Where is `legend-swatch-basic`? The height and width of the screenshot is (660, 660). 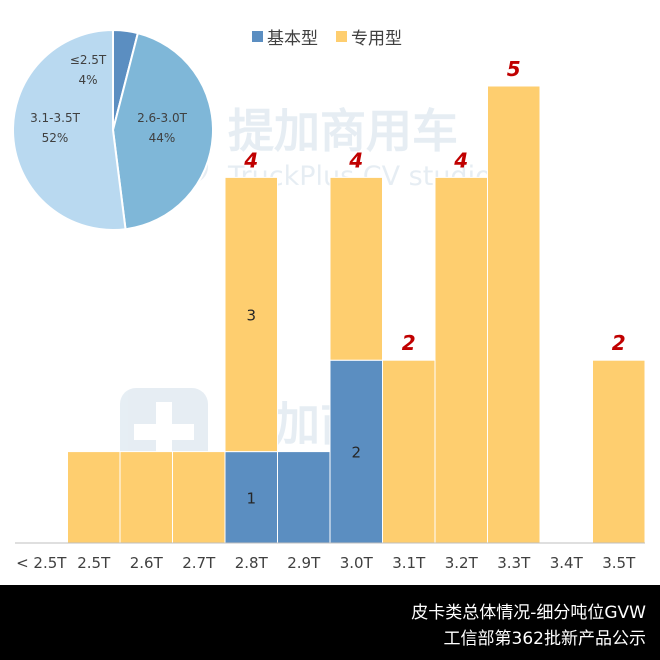
legend-swatch-basic is located at coordinates (257, 36).